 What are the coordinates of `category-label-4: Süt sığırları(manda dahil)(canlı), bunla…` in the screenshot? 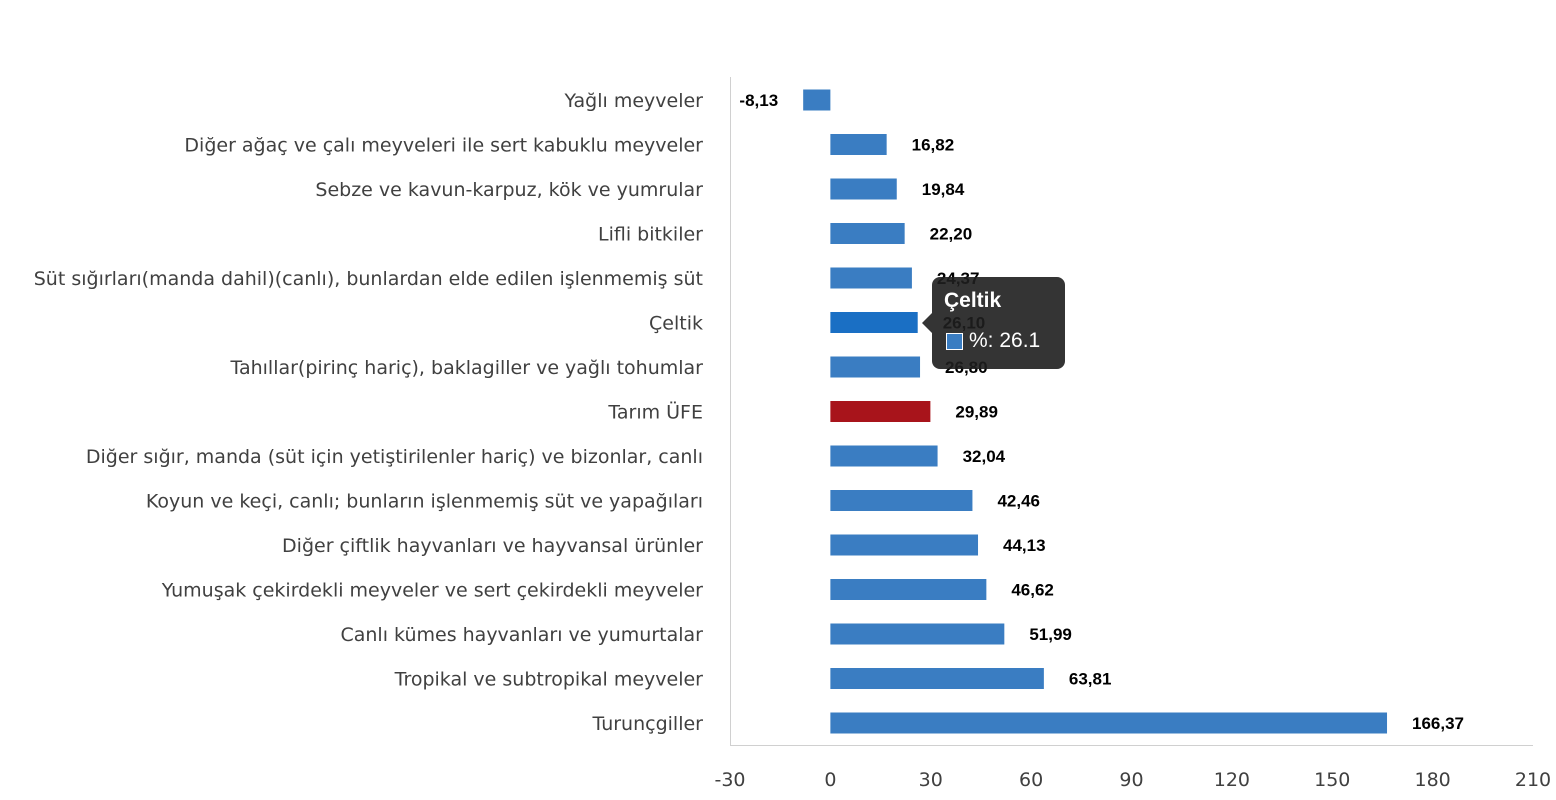 It's located at (368, 279).